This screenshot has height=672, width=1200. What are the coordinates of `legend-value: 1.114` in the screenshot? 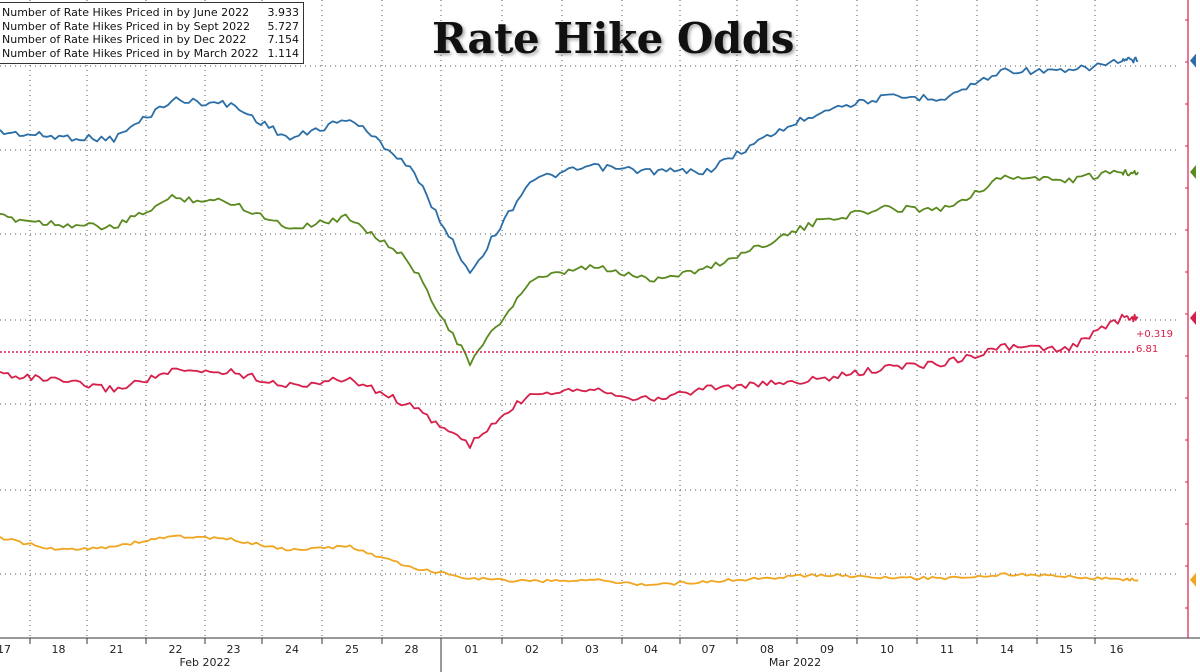 It's located at (283, 53).